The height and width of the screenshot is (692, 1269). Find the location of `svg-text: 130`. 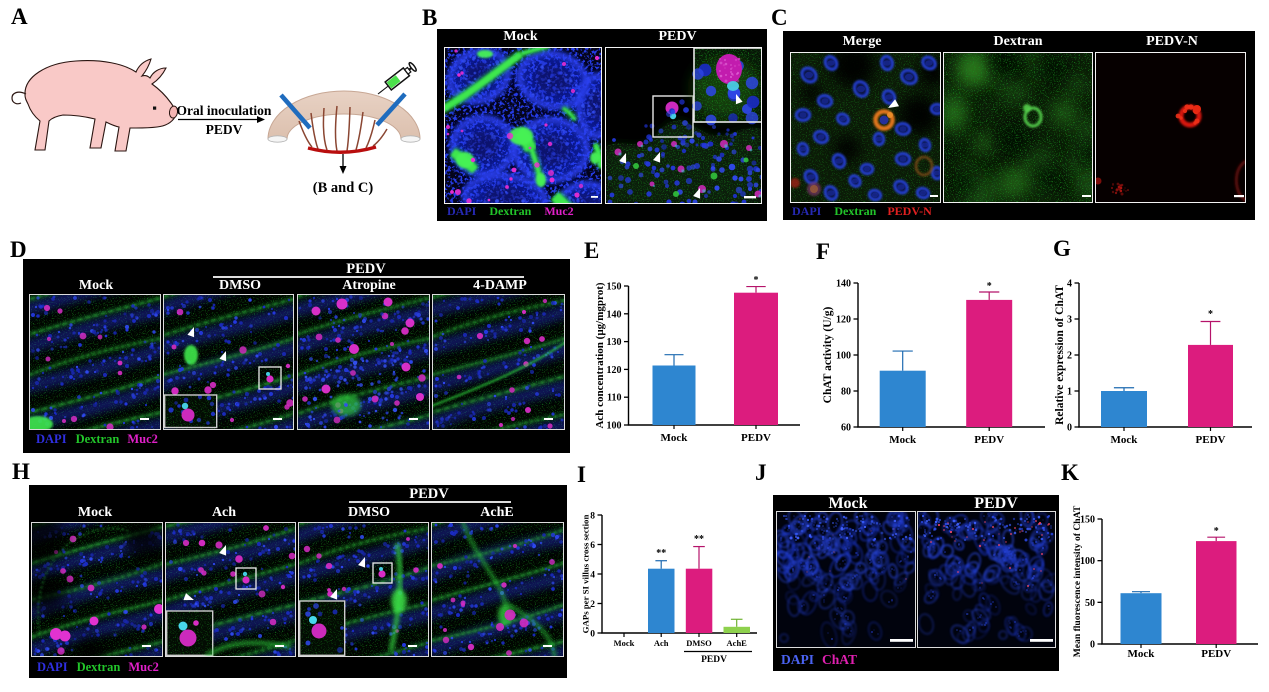

svg-text: 130 is located at coordinates (614, 342).